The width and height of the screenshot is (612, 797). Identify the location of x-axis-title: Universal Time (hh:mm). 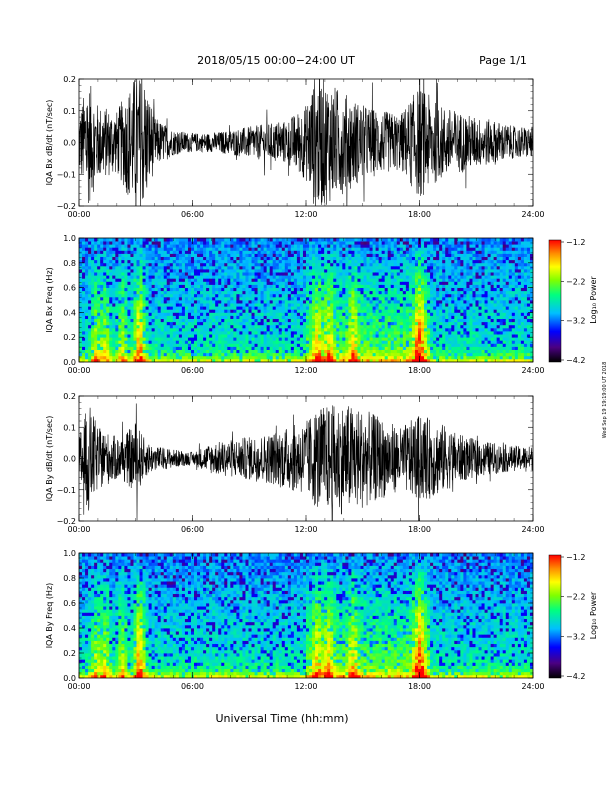
(282, 718).